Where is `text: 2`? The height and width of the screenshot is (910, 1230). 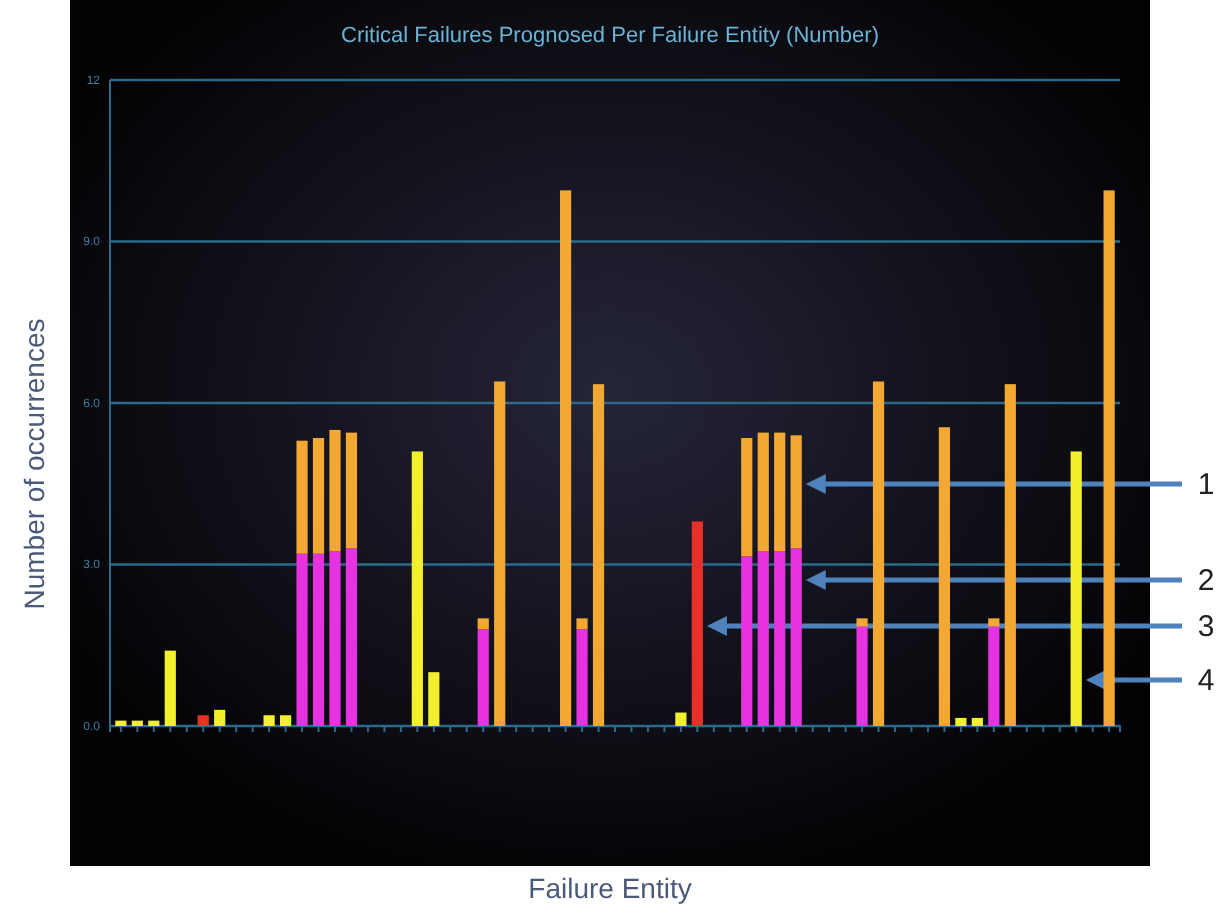 text: 2 is located at coordinates (1206, 581).